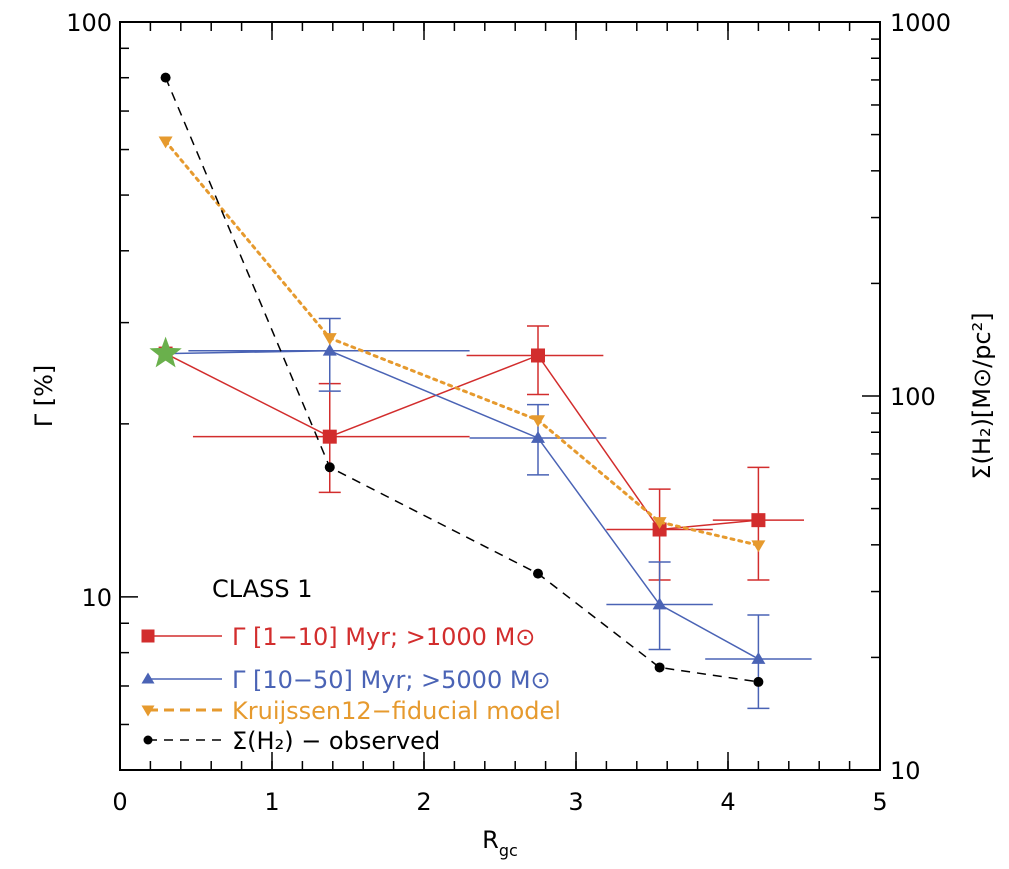  What do you see at coordinates (336, 741) in the screenshot?
I see `legend-label: Σ(H₂) − observed` at bounding box center [336, 741].